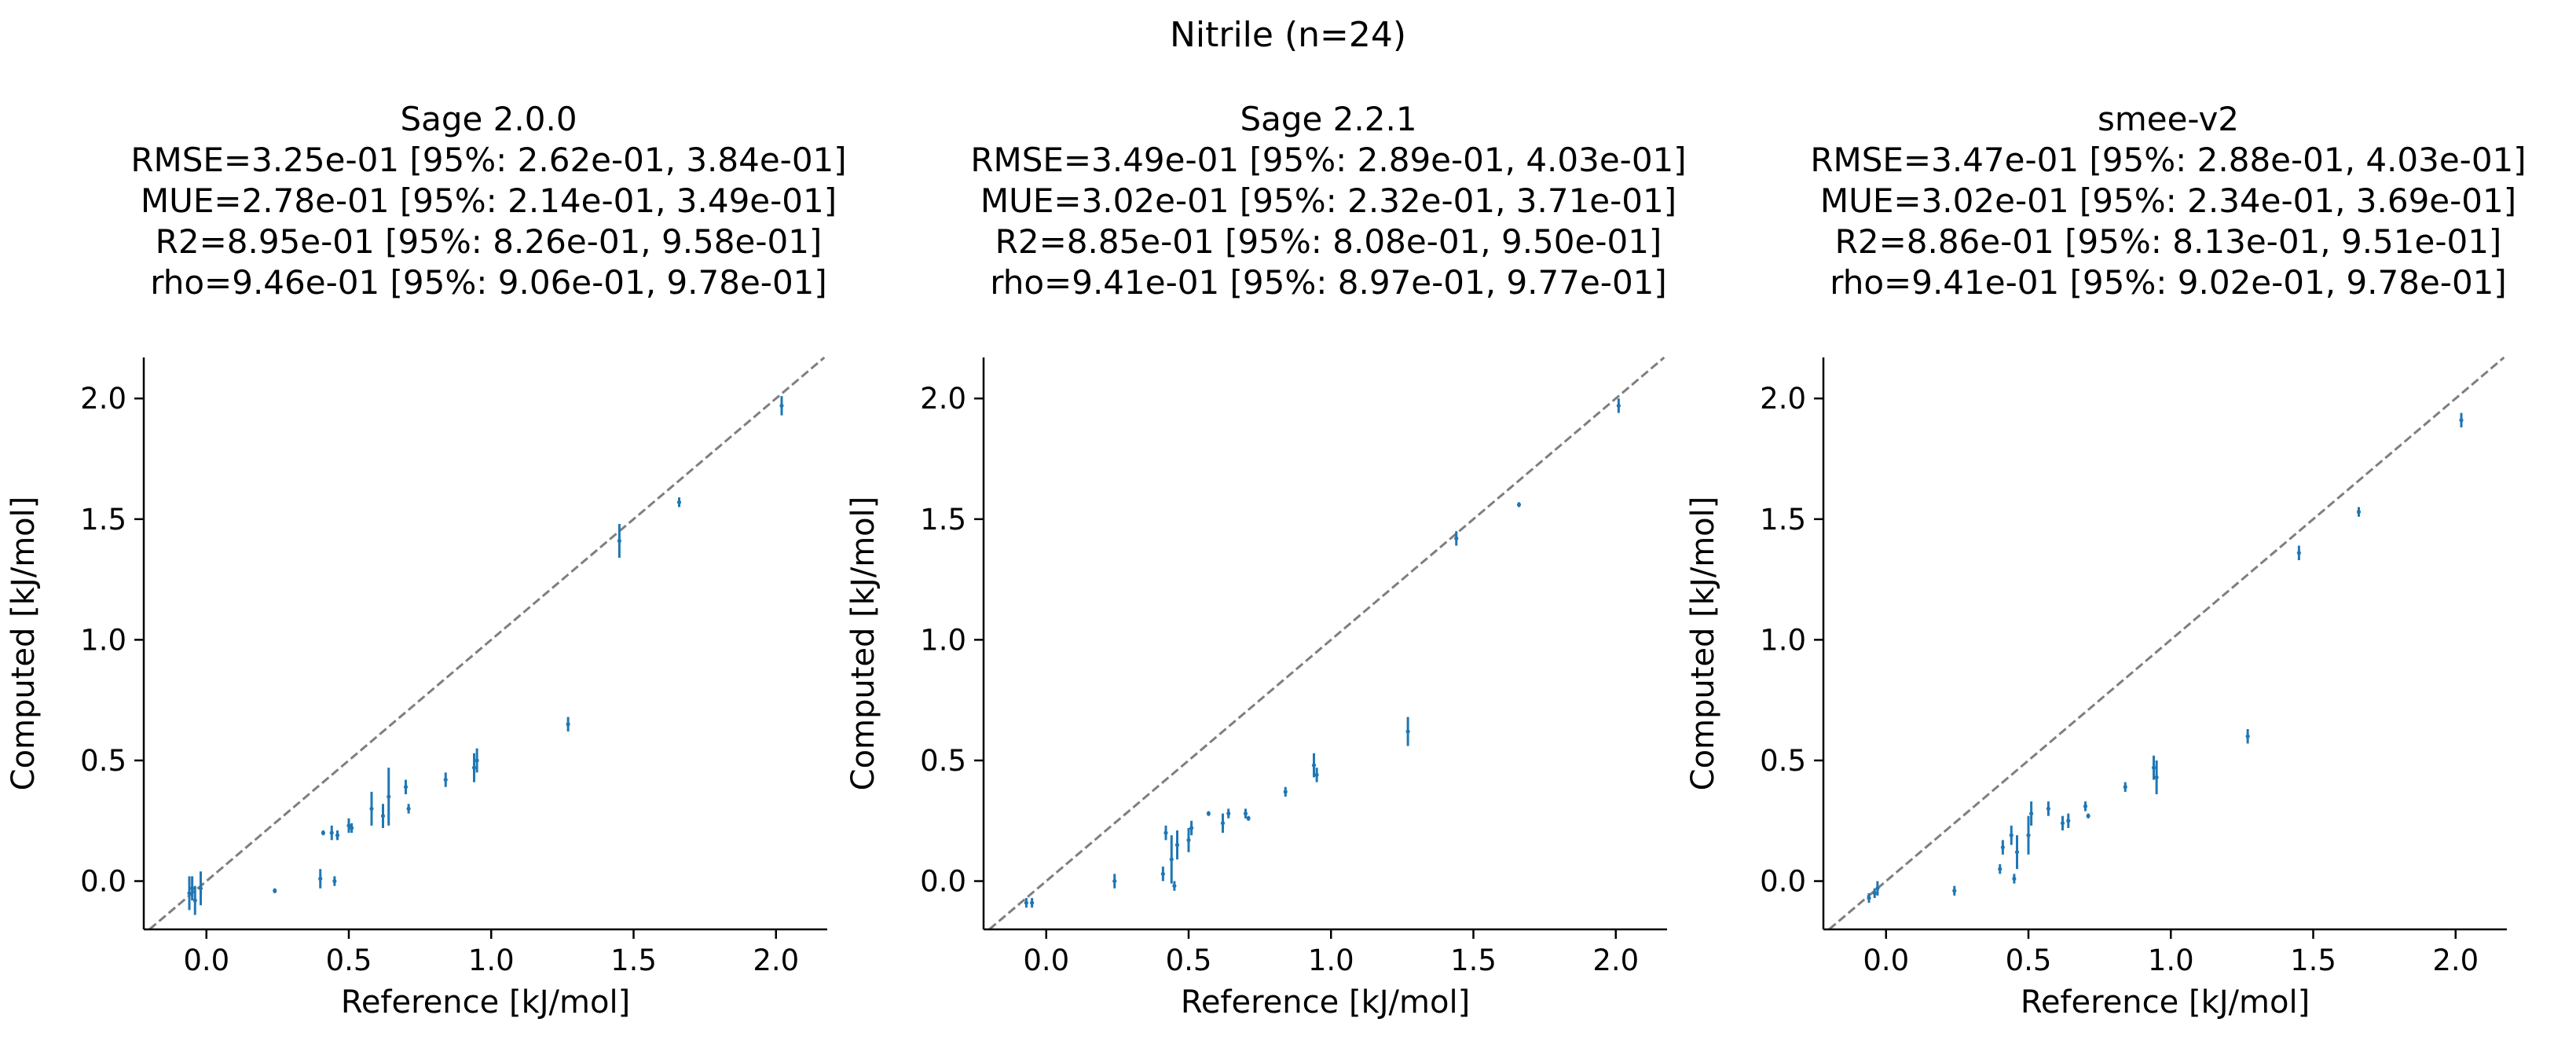 The image size is (2576, 1048). What do you see at coordinates (1783, 399) in the screenshot?
I see `y-tick-label: 2.0` at bounding box center [1783, 399].